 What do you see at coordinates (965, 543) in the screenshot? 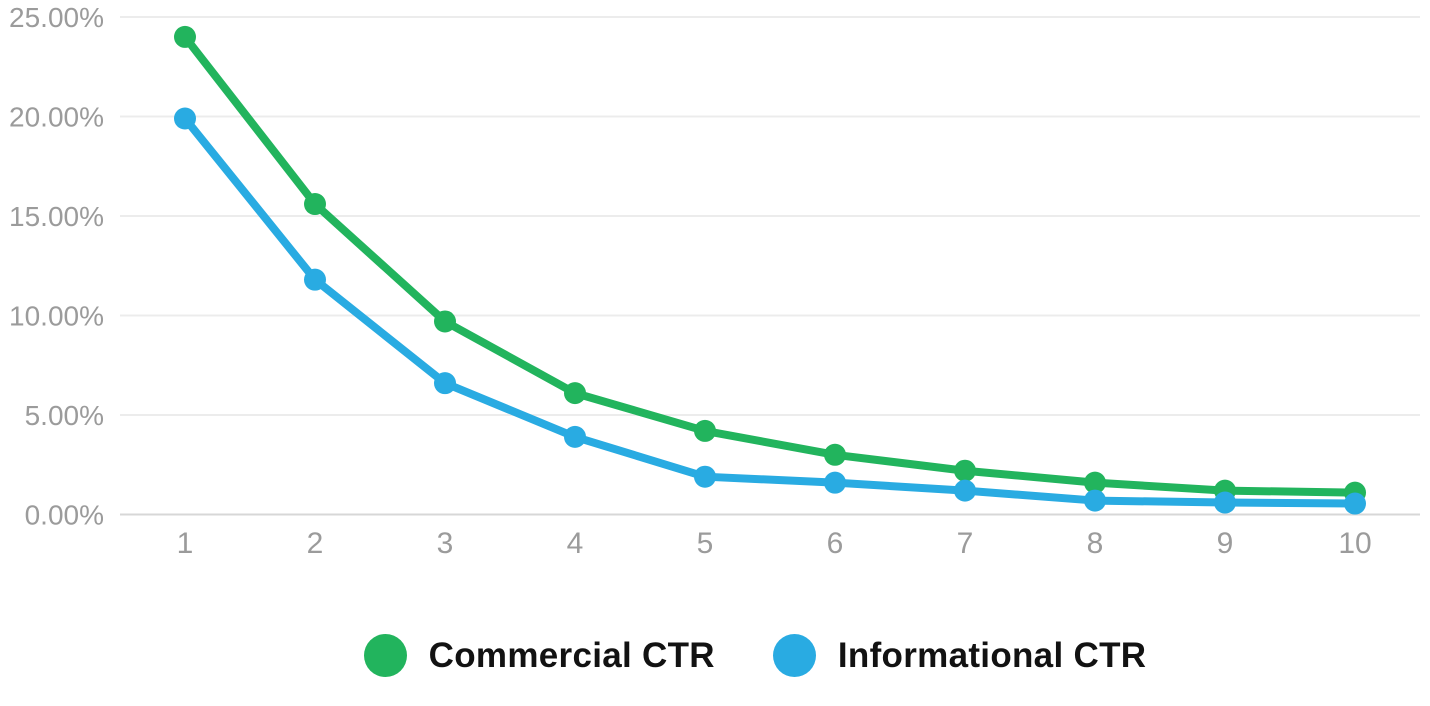
I see `x-tick-label: 7` at bounding box center [965, 543].